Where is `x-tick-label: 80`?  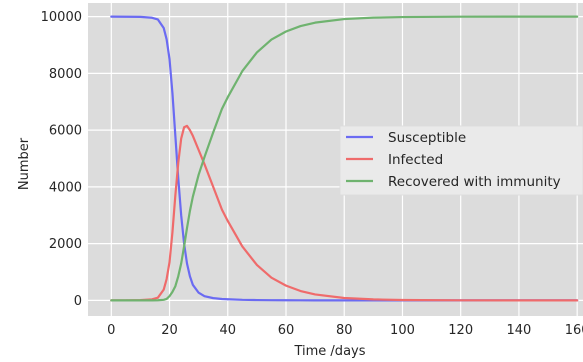
x-tick-label: 80 is located at coordinates (344, 330).